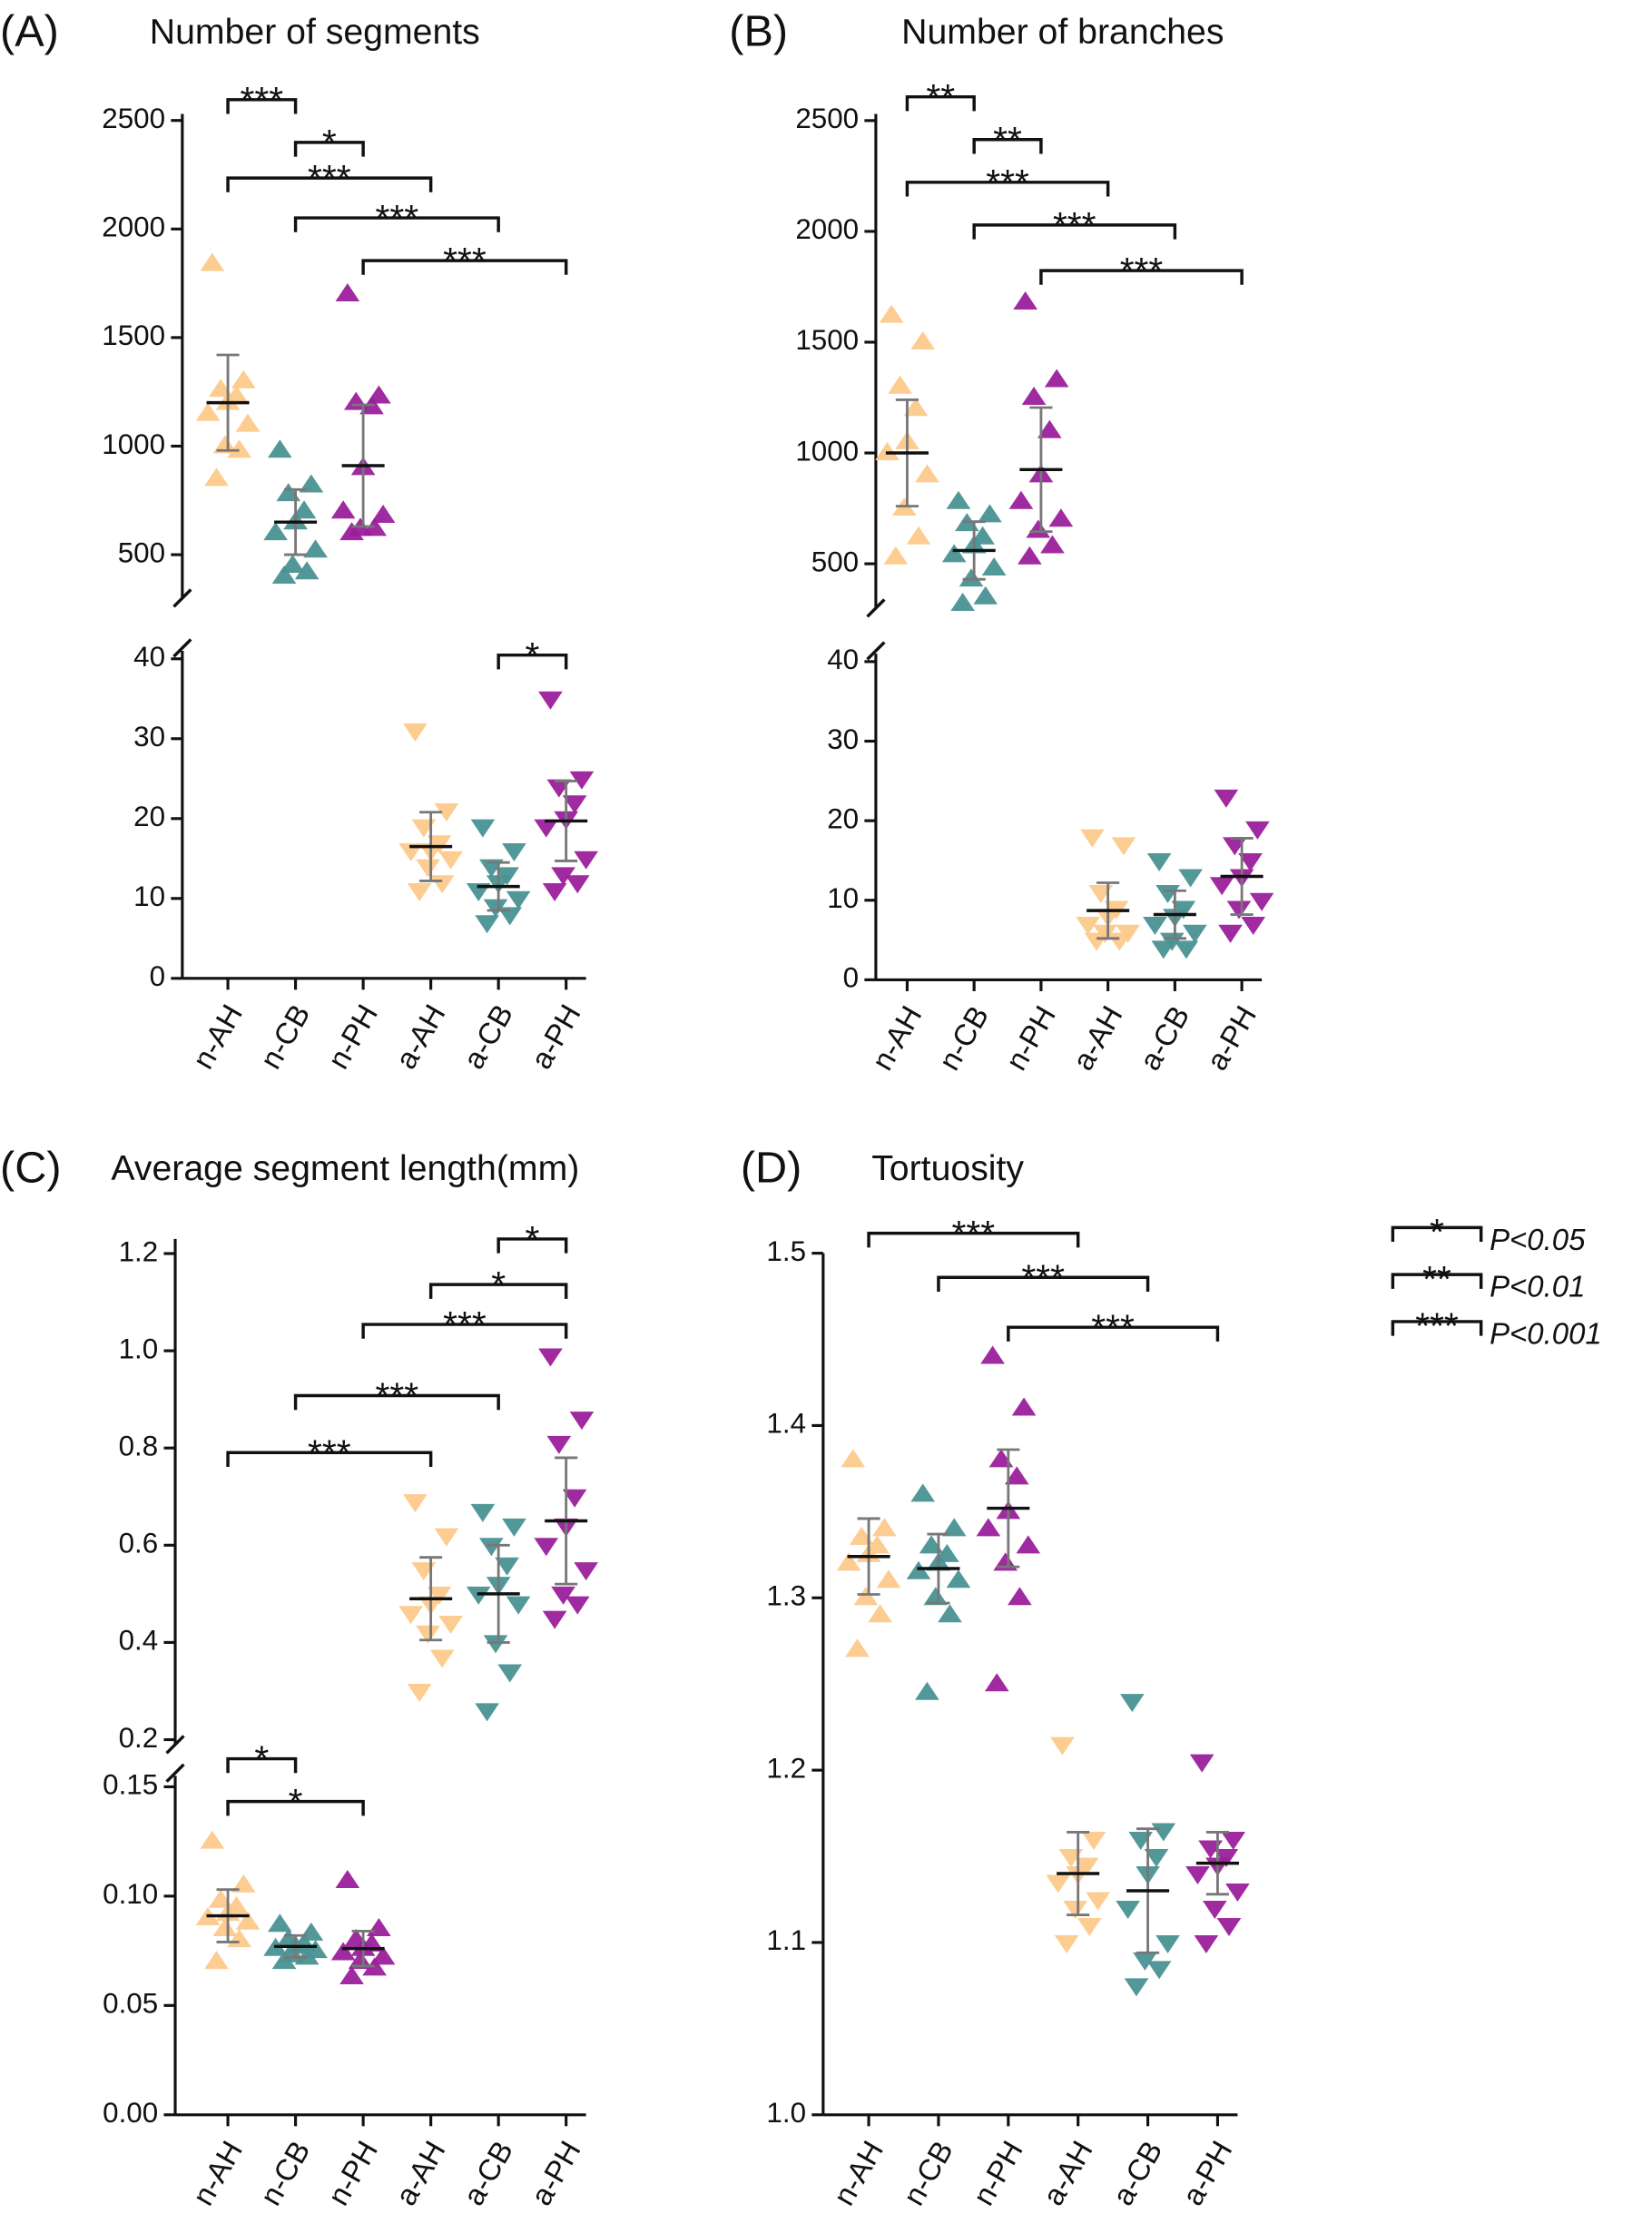 The height and width of the screenshot is (2233, 1652). What do you see at coordinates (345, 1168) in the screenshot?
I see `chart-title: Average segment length(mm)` at bounding box center [345, 1168].